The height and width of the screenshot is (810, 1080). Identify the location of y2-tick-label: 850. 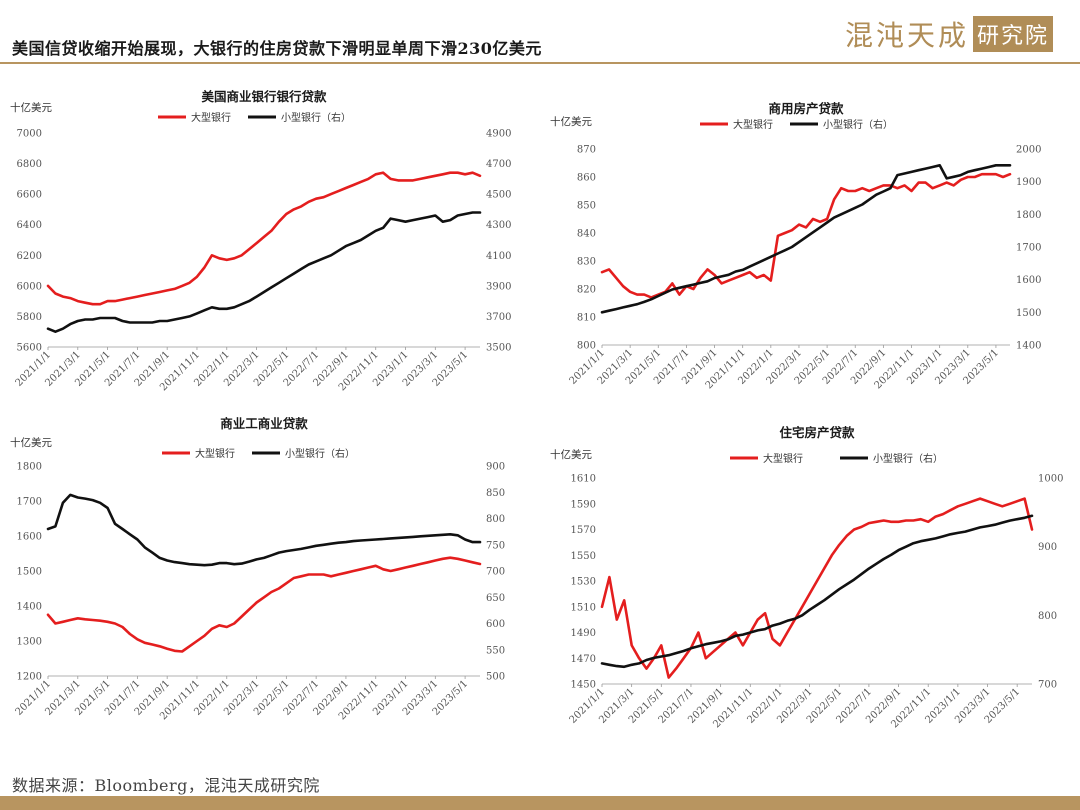
(495, 493).